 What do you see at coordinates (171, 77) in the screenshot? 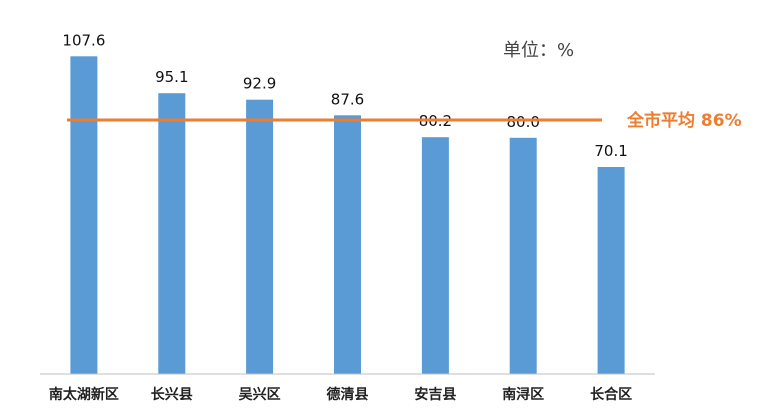
I see `bar-value-label-2: 95.1` at bounding box center [171, 77].